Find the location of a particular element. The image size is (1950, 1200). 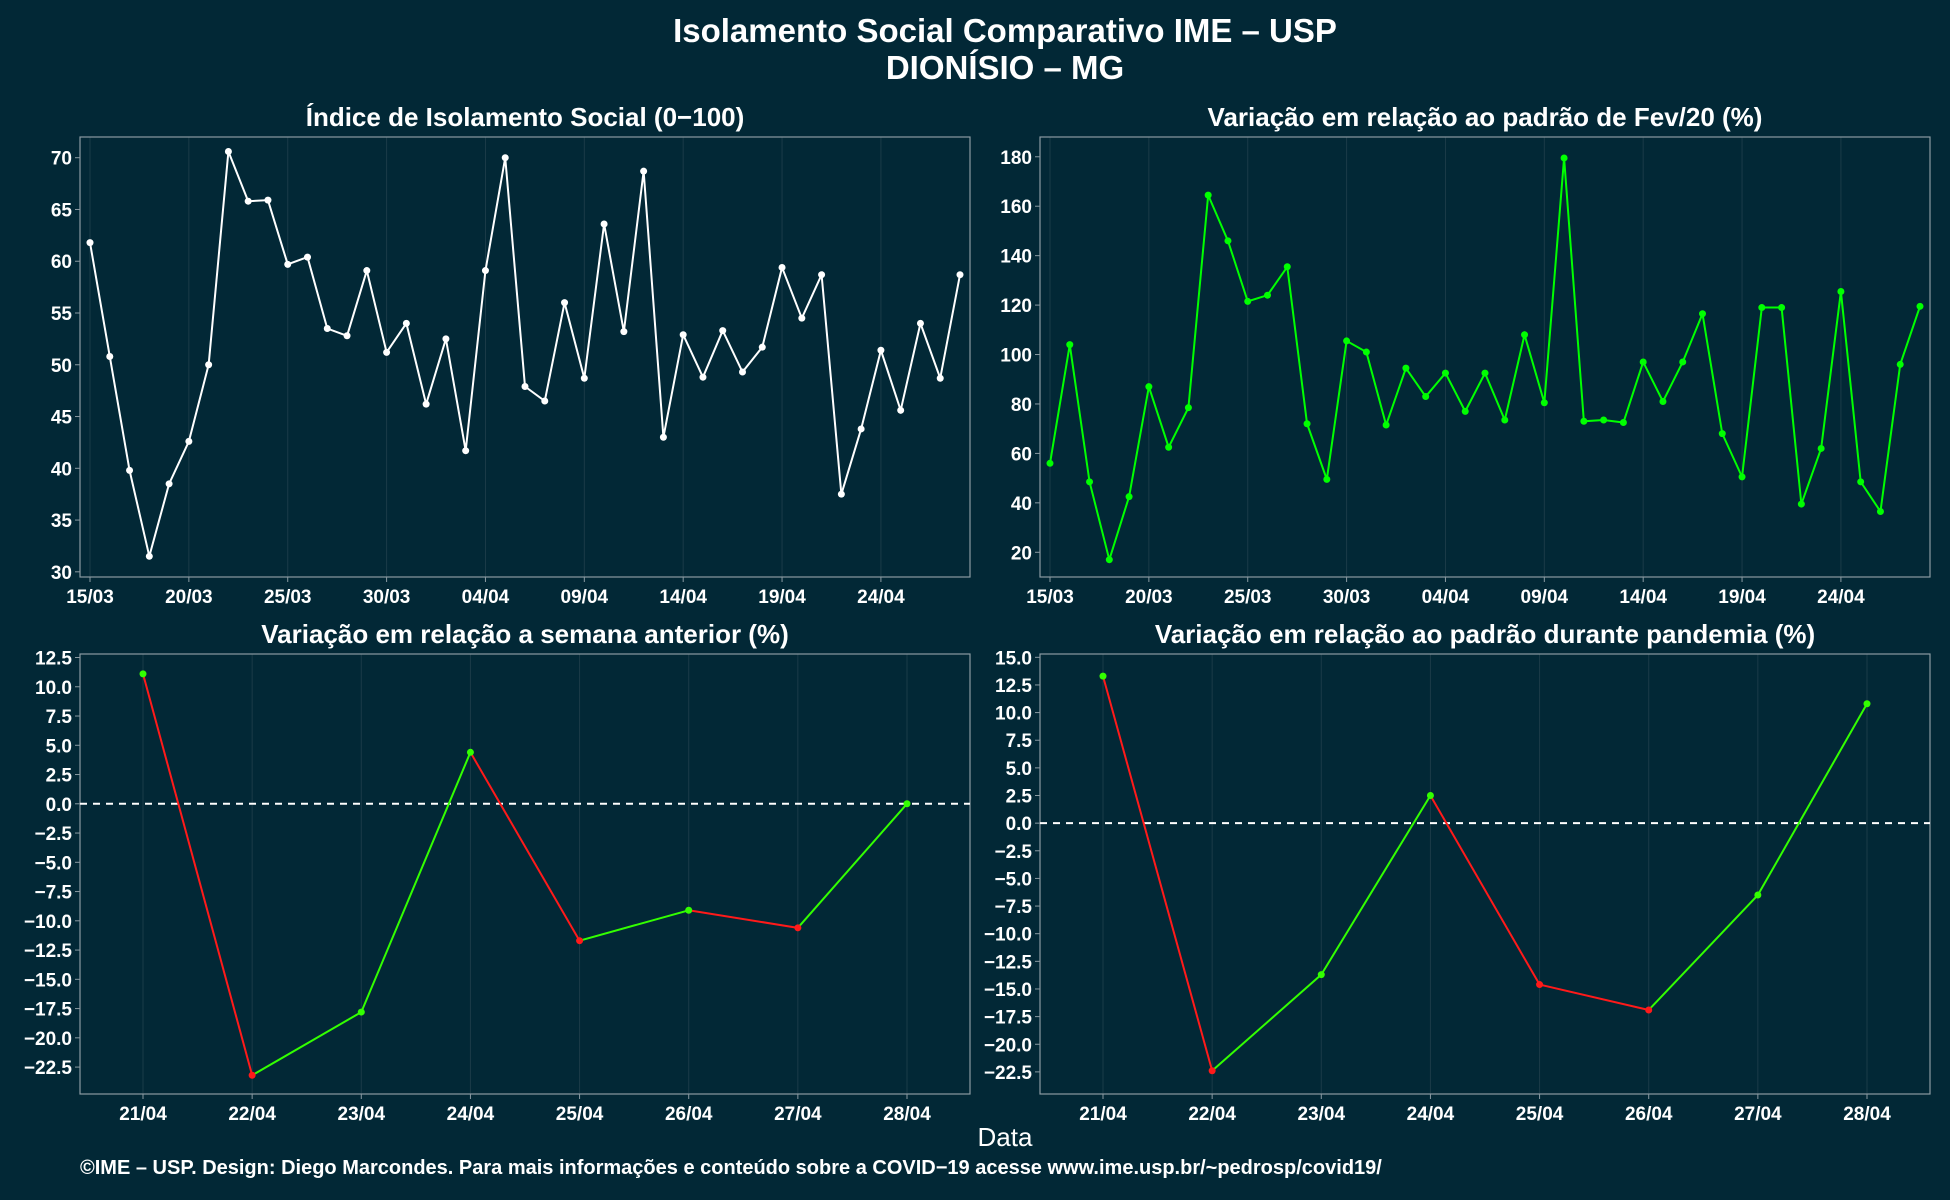

x-tick-label: 25/03 is located at coordinates (1248, 597).